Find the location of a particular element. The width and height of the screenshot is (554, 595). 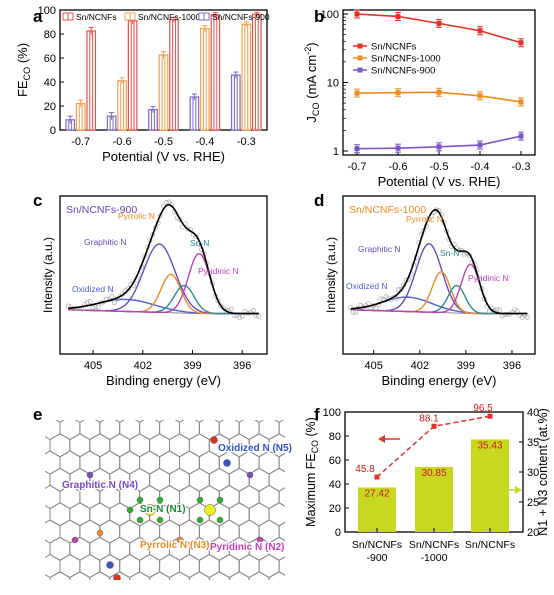

panel-label-d: d is located at coordinates (319, 200).